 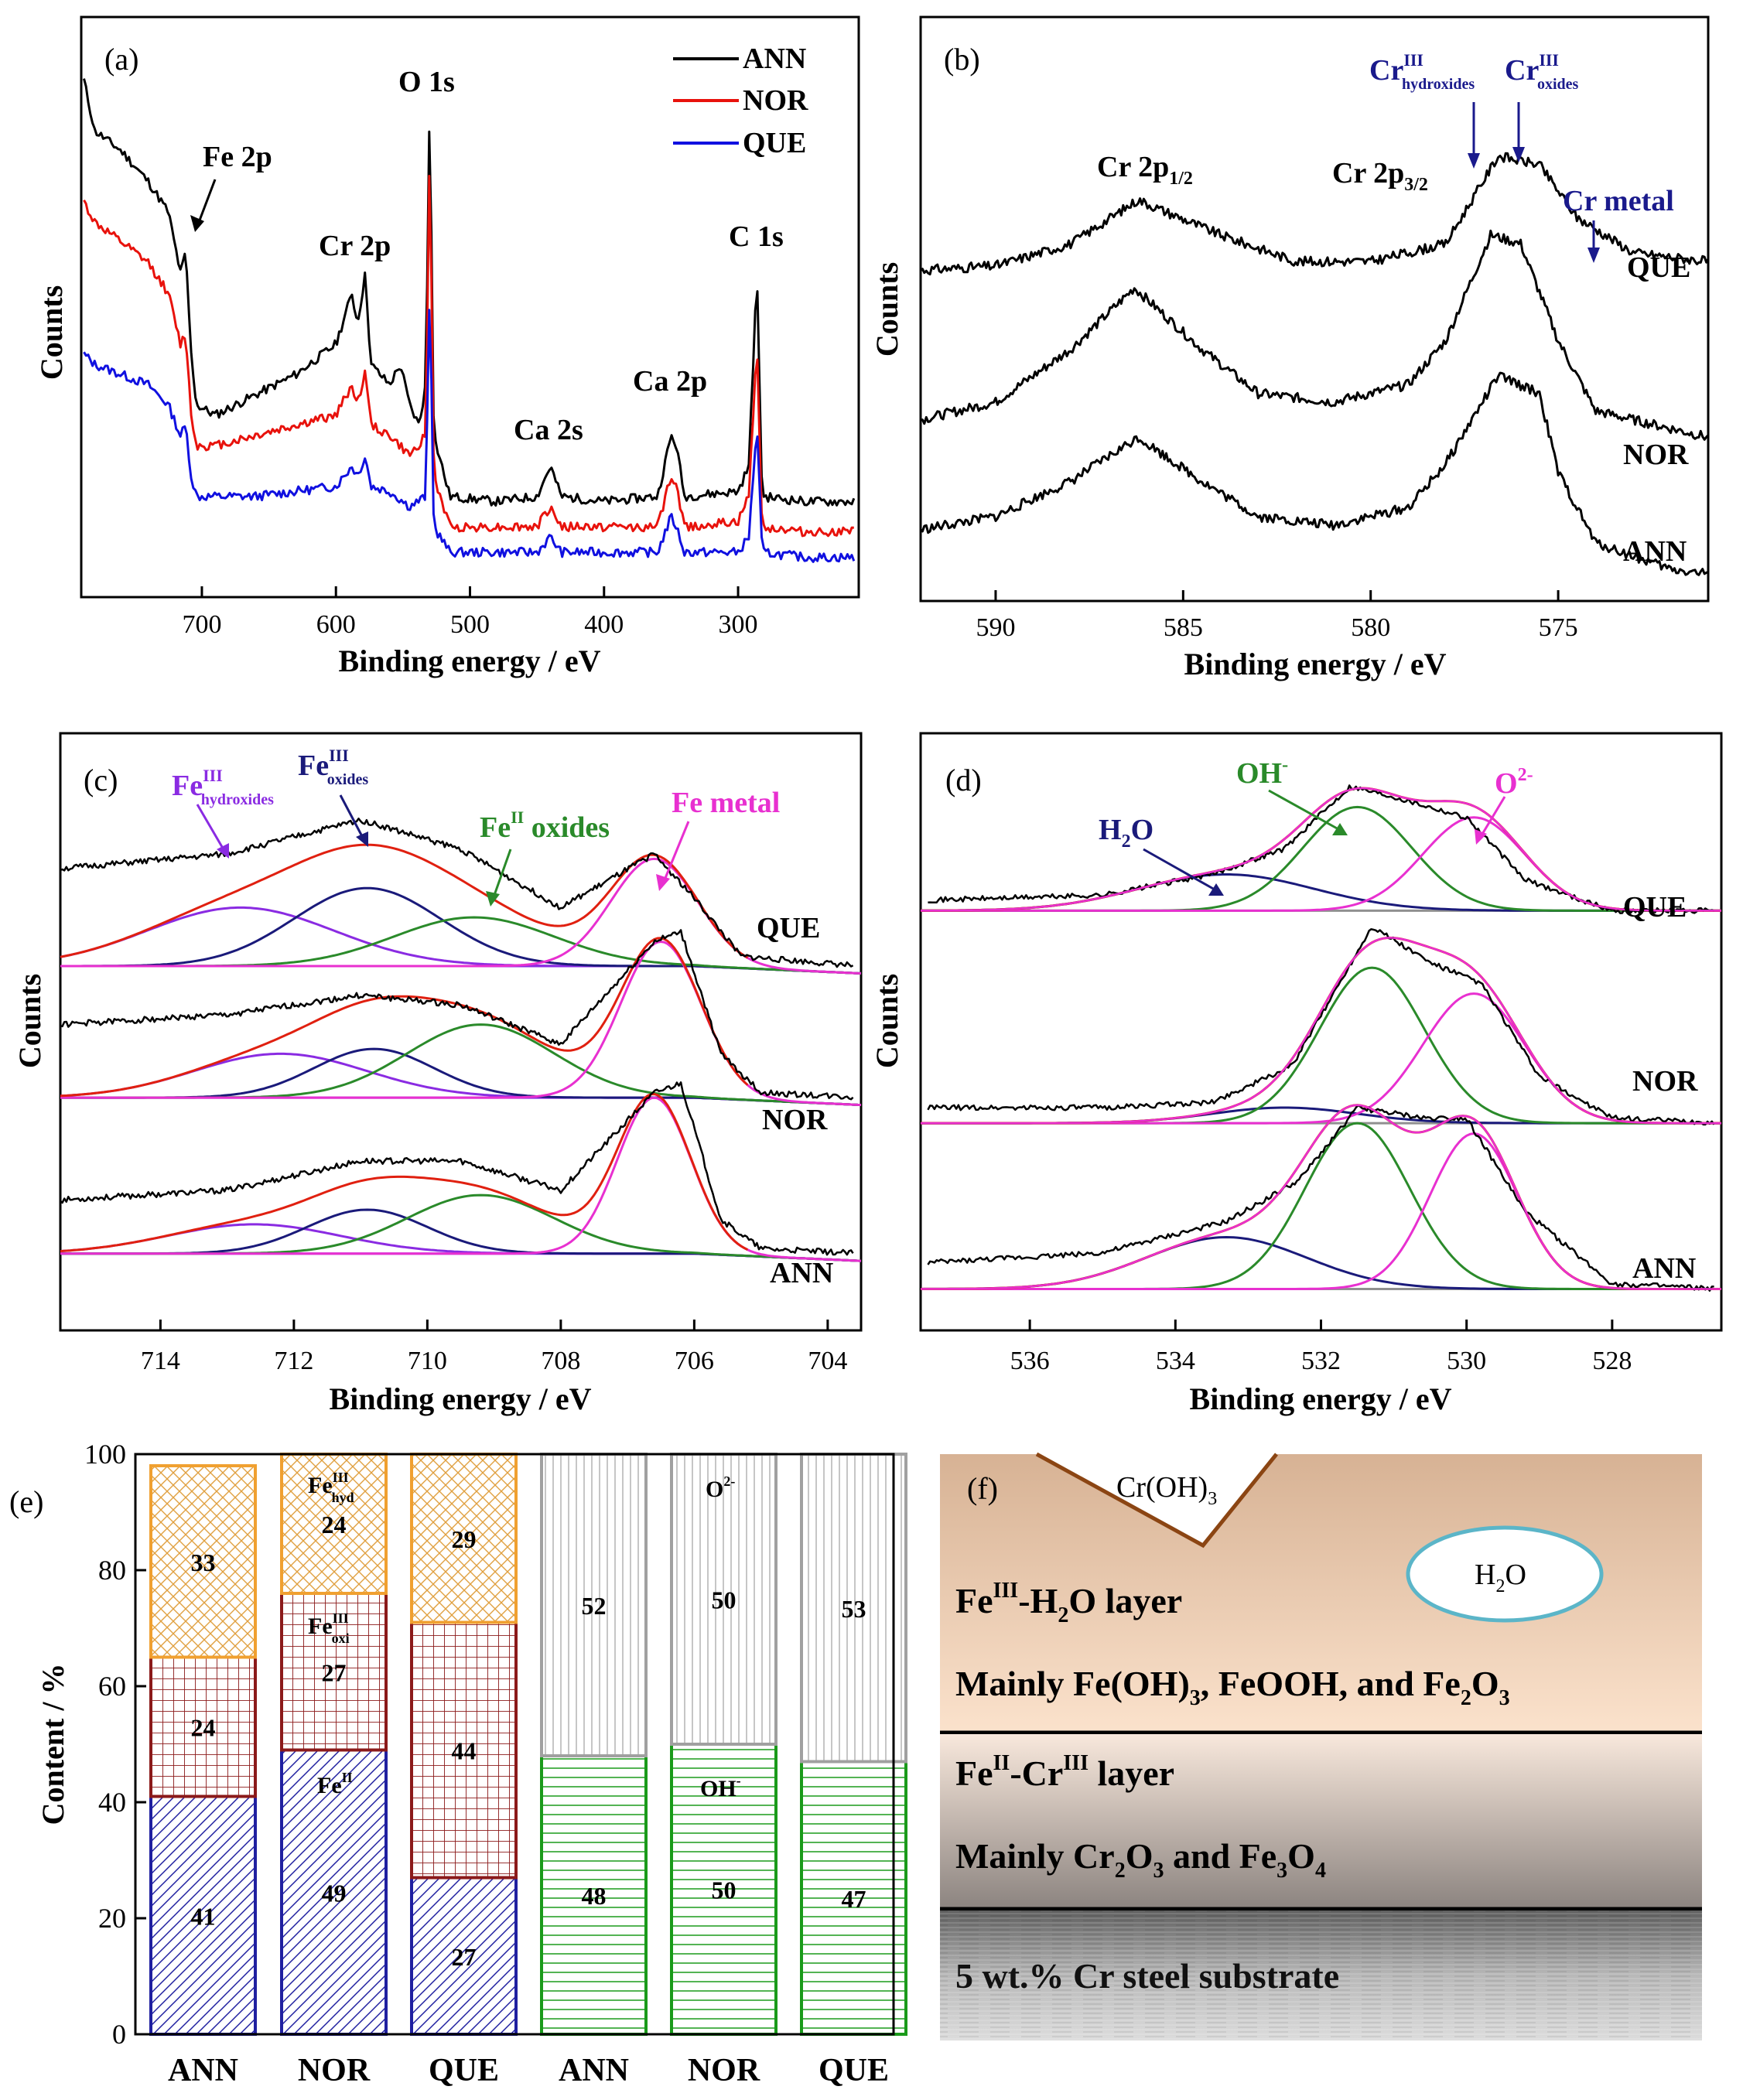 I want to click on panel-b-frame, so click(x=1314, y=309).